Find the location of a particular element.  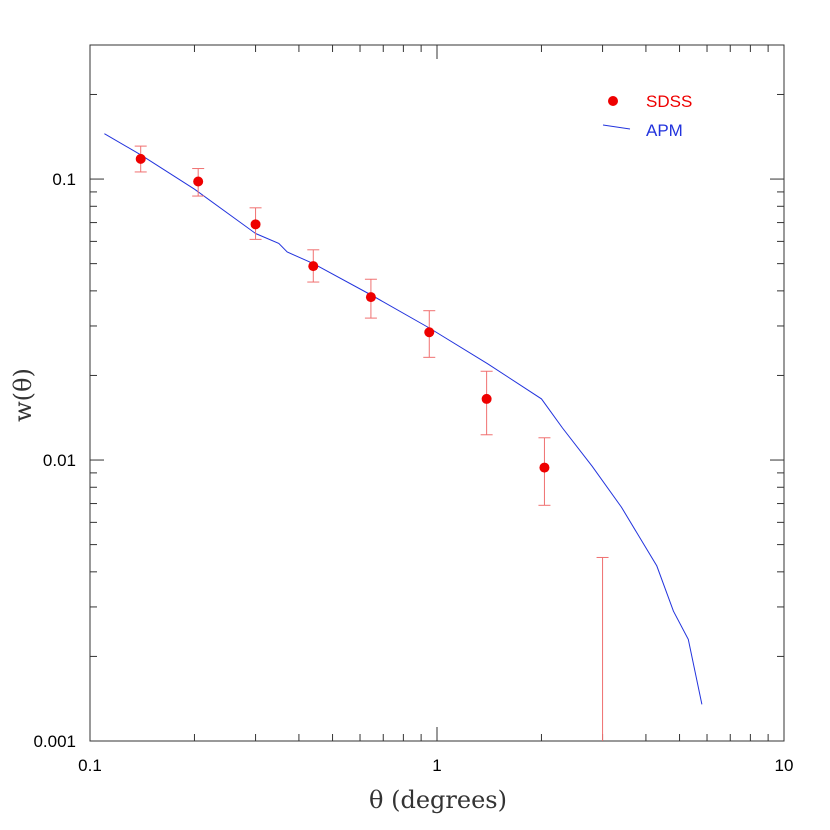

legend: SDSS APM is located at coordinates (647, 116).